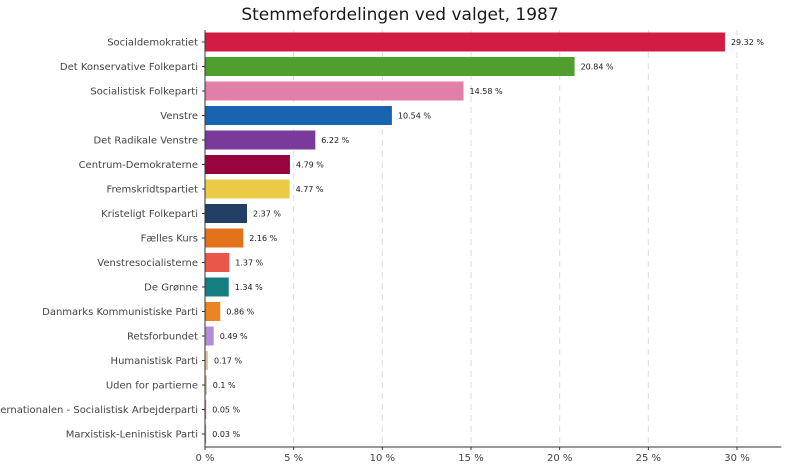  I want to click on value-label-8: 2.16 %, so click(263, 238).